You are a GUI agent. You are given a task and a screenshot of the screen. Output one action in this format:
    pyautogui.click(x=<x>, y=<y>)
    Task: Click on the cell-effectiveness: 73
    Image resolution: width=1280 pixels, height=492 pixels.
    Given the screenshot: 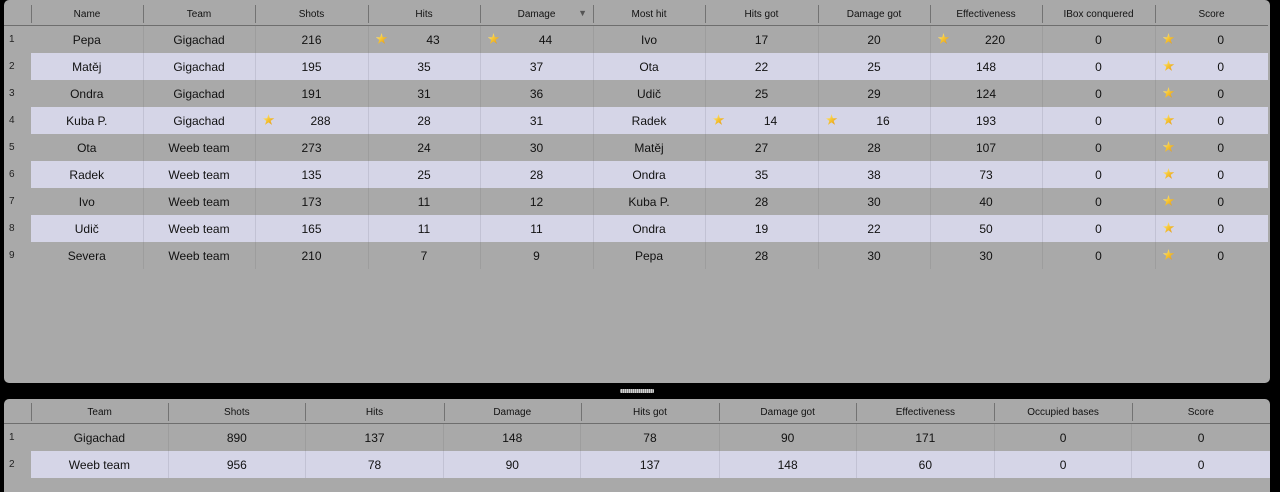 What is the action you would take?
    pyautogui.click(x=985, y=174)
    